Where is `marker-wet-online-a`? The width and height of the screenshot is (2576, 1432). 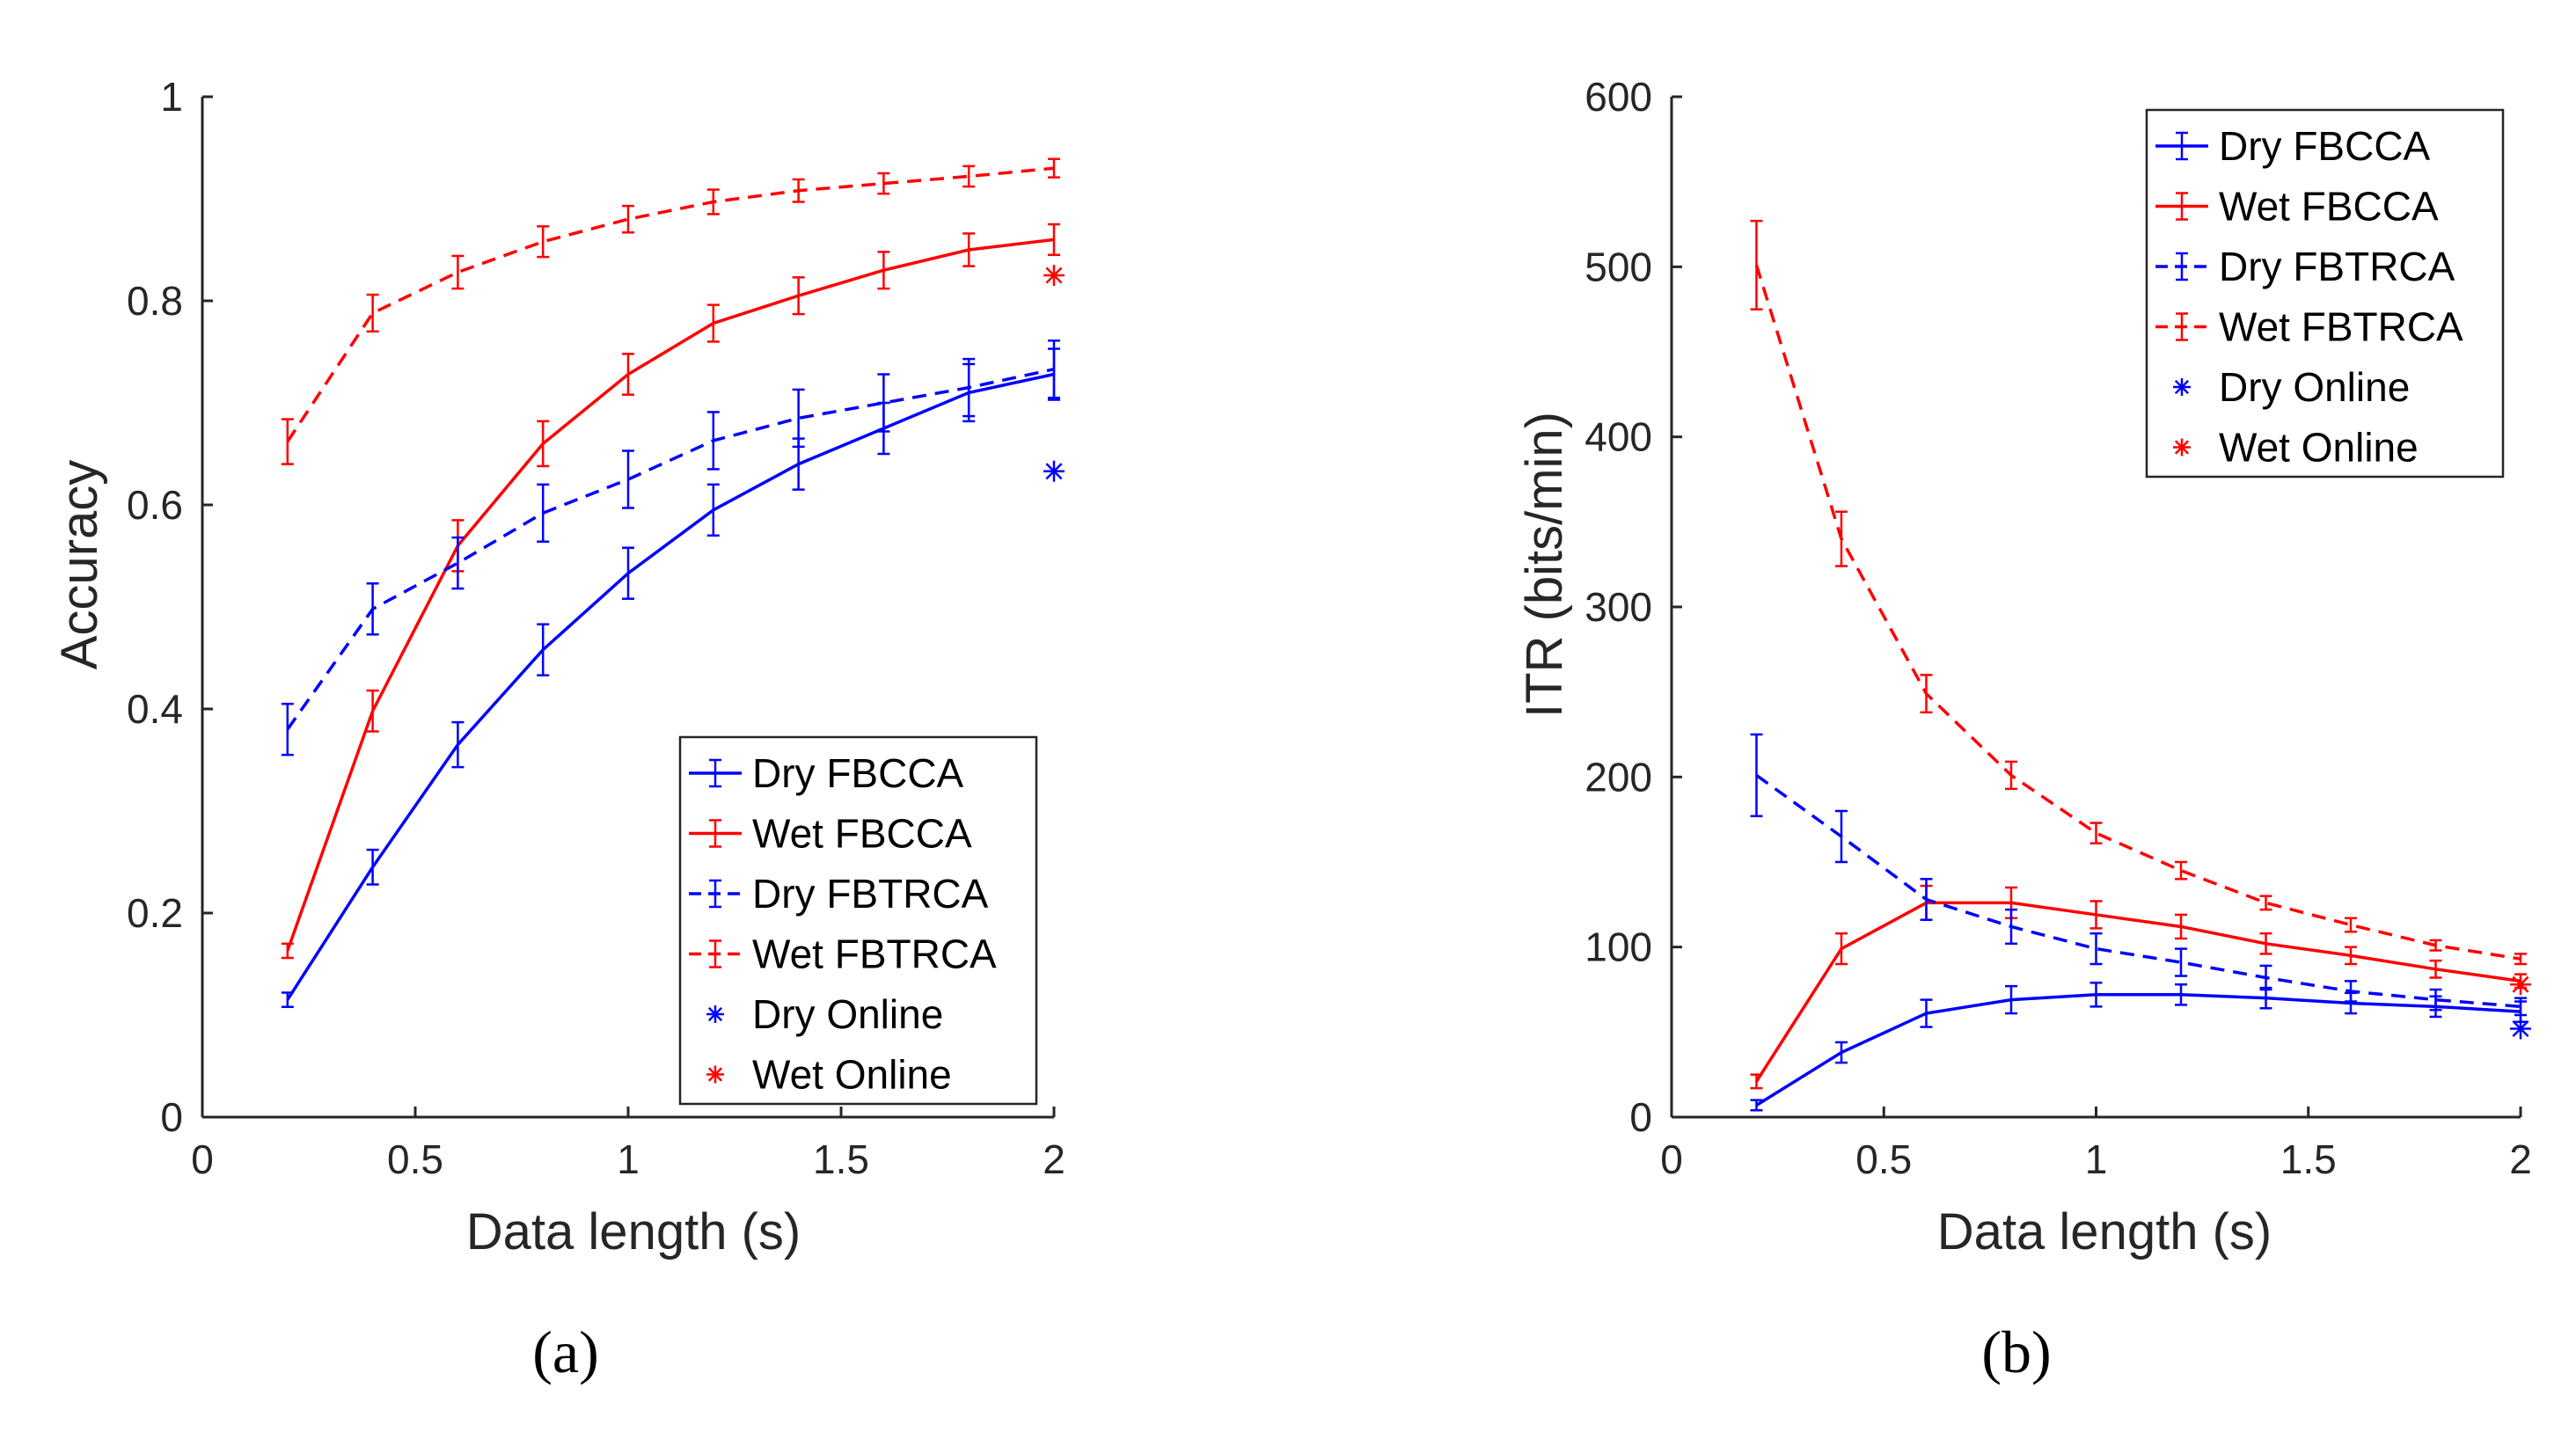
marker-wet-online-a is located at coordinates (1054, 275).